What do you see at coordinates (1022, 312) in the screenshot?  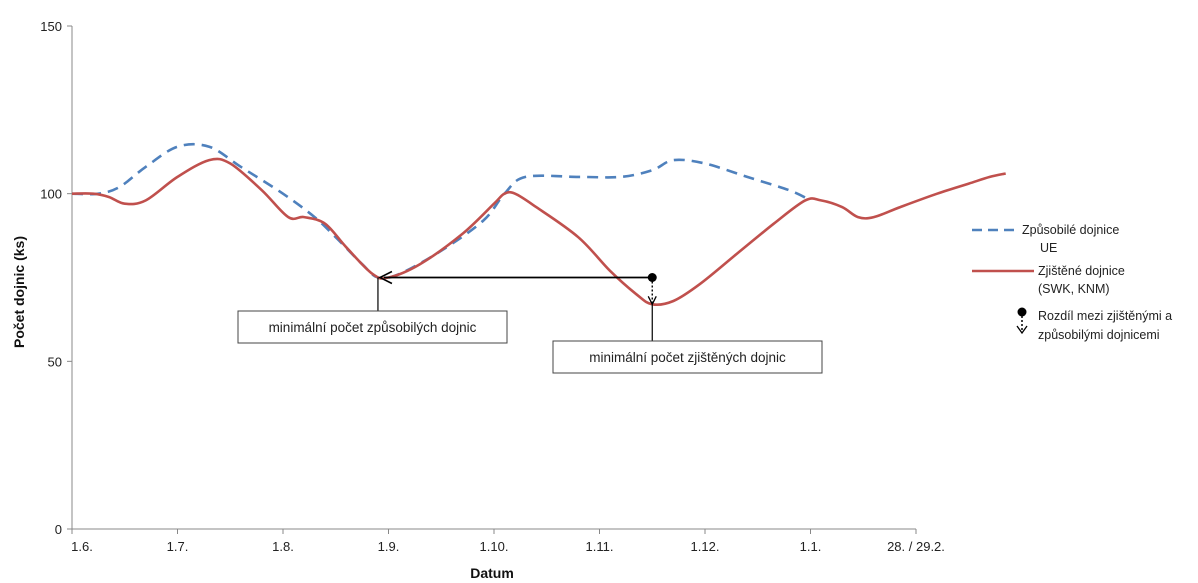 I see `legend-difference-dot` at bounding box center [1022, 312].